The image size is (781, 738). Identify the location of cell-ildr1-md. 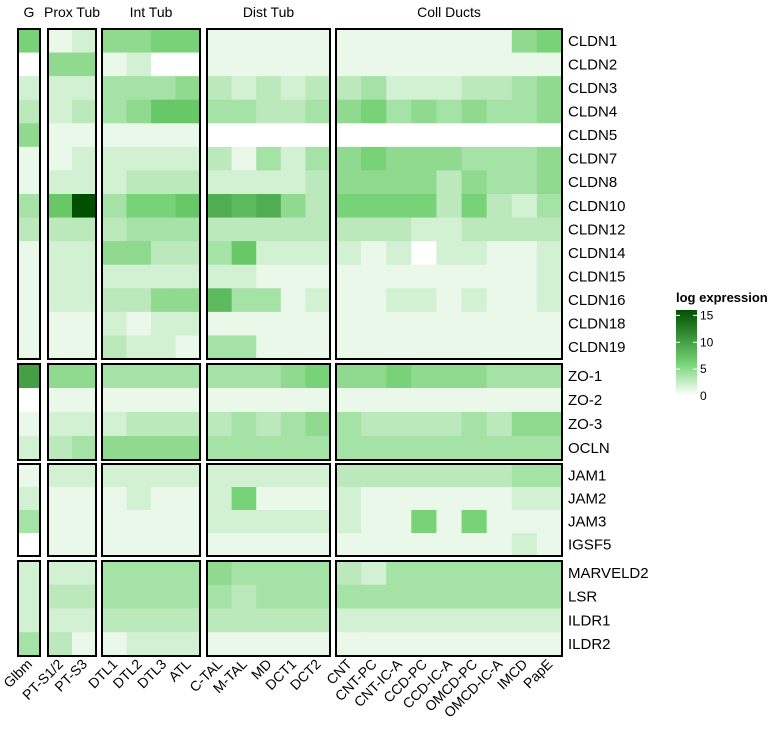
(269, 620).